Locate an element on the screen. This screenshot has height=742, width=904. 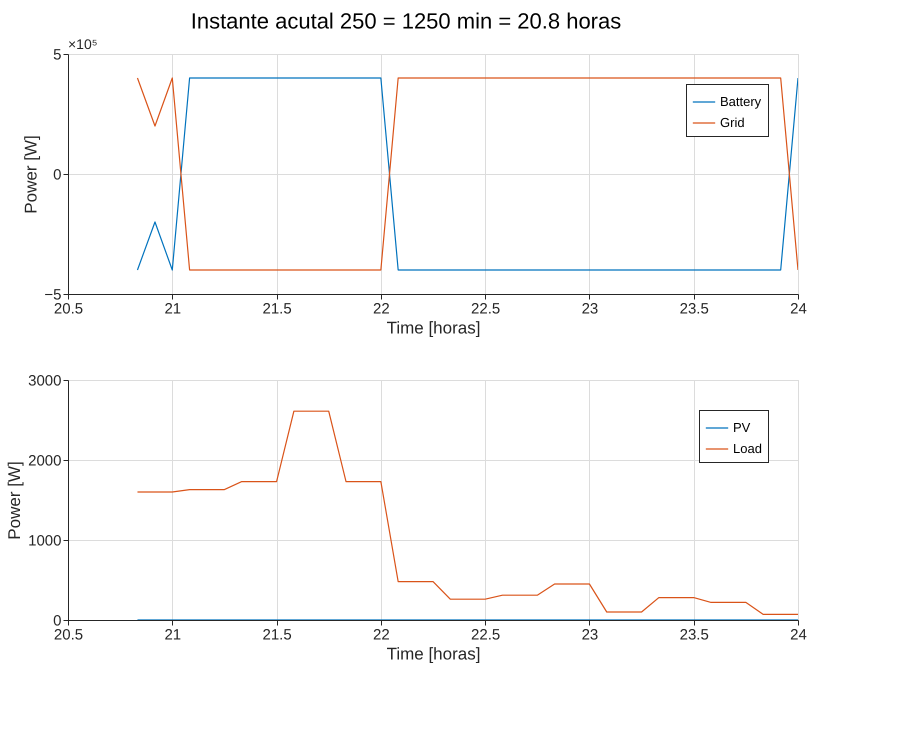
y-tick-label: 5 is located at coordinates (57, 55).